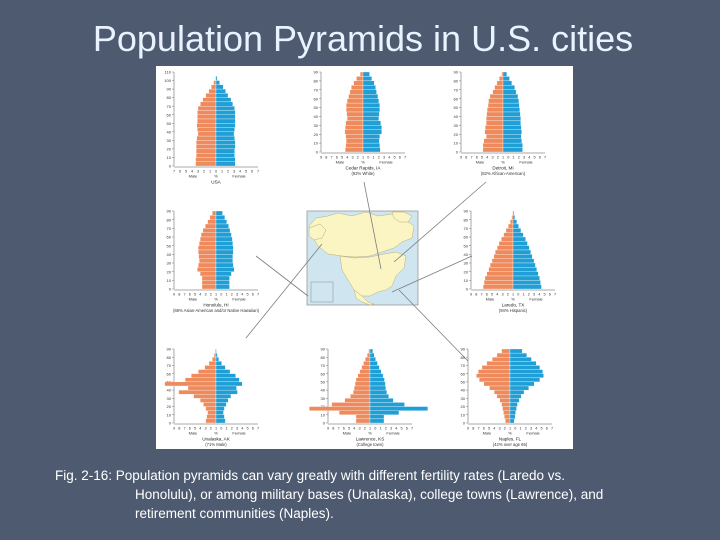 The width and height of the screenshot is (720, 540). What do you see at coordinates (179, 295) in the screenshot?
I see `x-tick-label: 8` at bounding box center [179, 295].